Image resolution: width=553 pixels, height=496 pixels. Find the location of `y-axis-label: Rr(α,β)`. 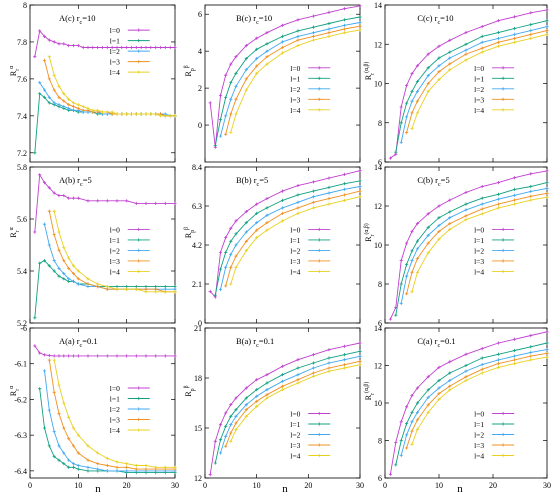

y-axis-label: Rr(α,β) is located at coordinates (369, 232).